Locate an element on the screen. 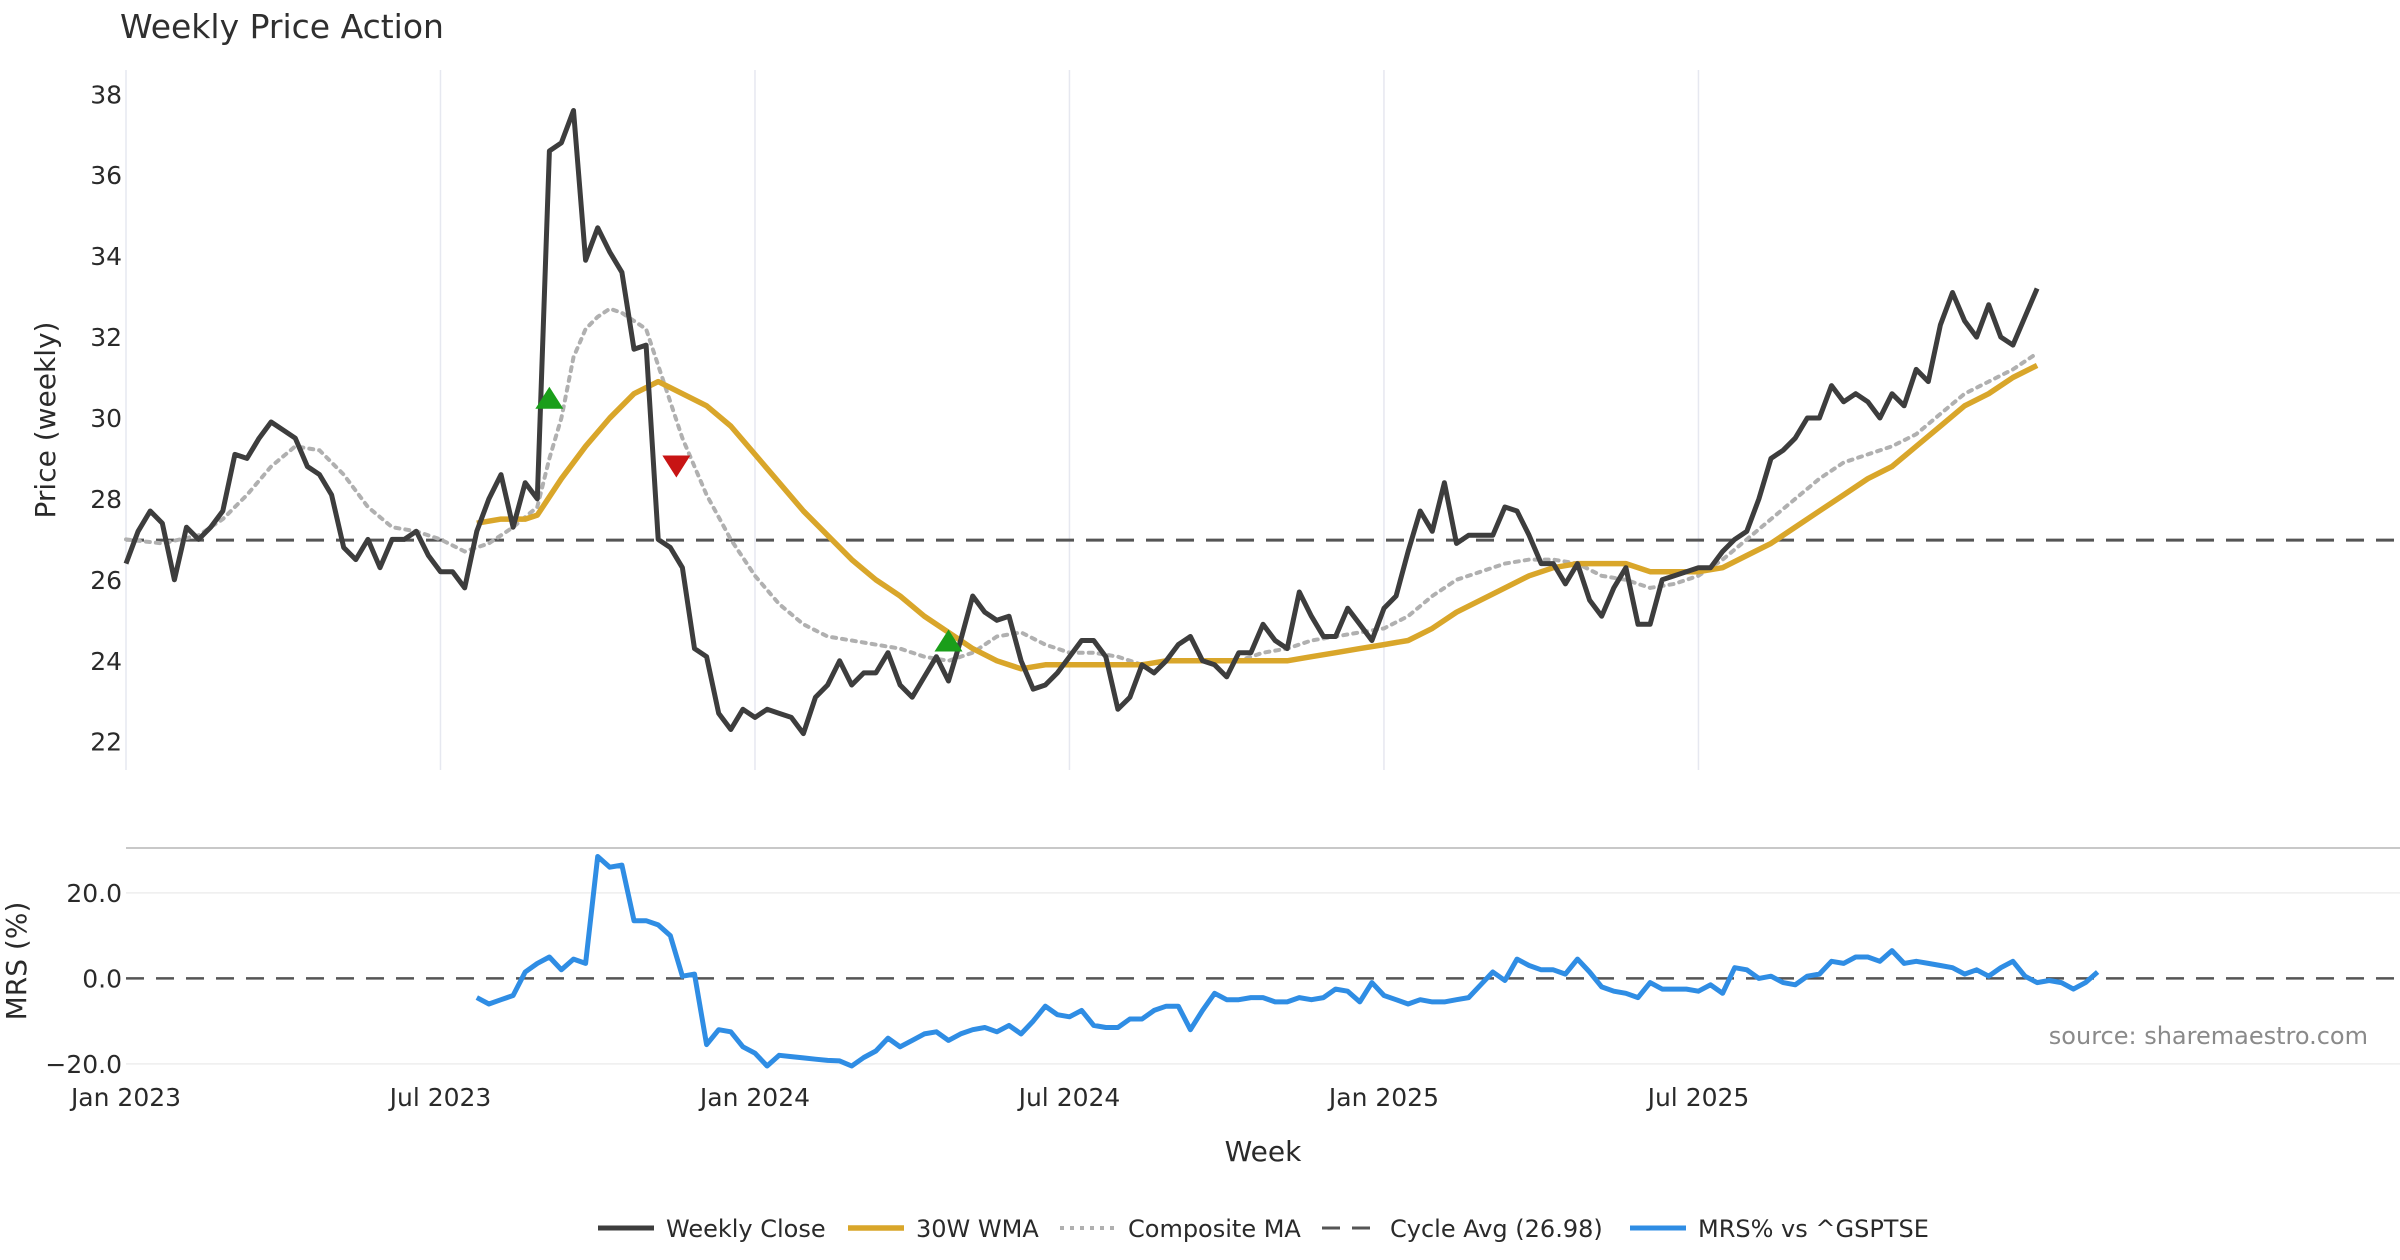 This screenshot has height=1260, width=2400. mrs-y-tick-label: 20.0 is located at coordinates (94, 893).